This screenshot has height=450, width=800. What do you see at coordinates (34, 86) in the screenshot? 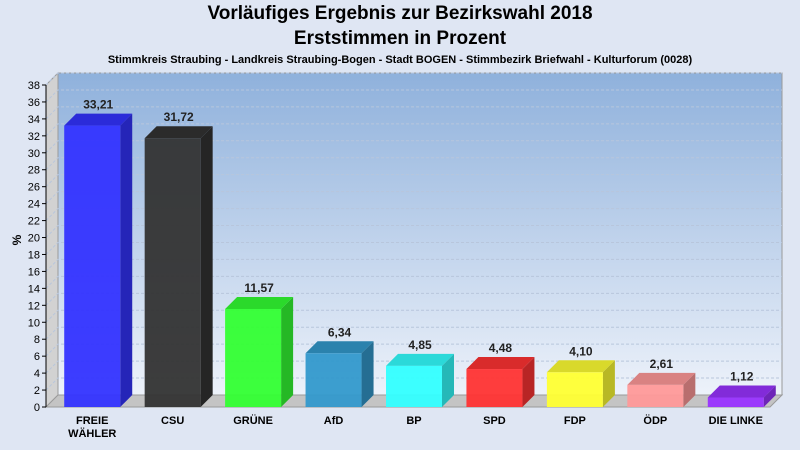
I see `y-tick-label: 38` at bounding box center [34, 86].